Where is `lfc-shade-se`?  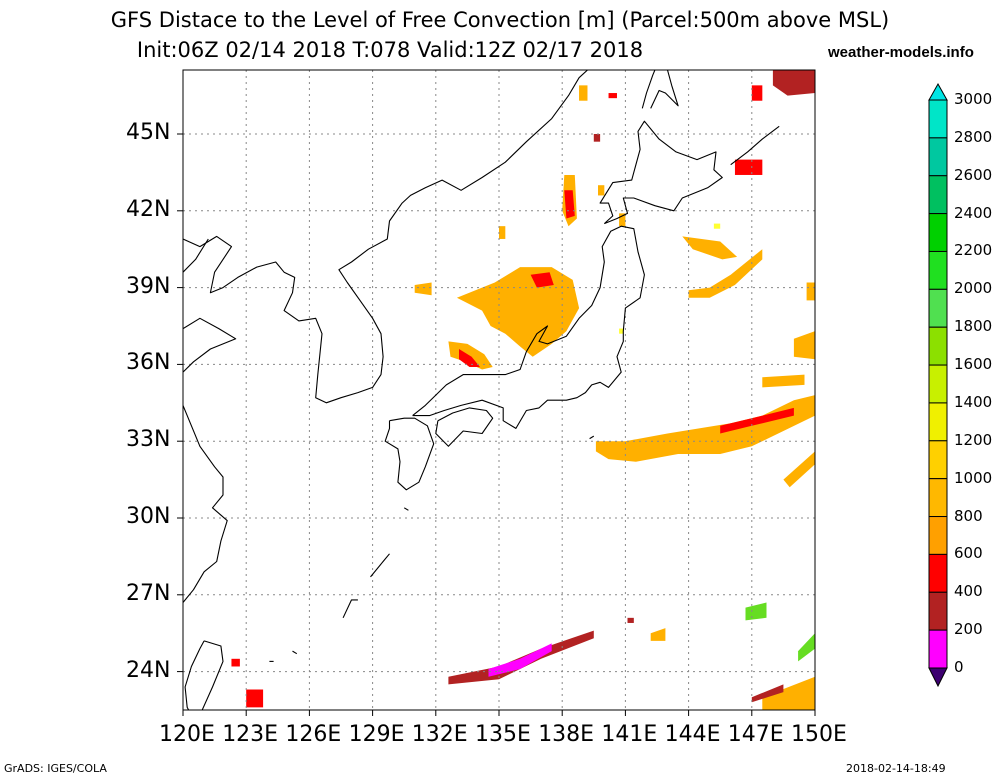 lfc-shade-se is located at coordinates (799, 469).